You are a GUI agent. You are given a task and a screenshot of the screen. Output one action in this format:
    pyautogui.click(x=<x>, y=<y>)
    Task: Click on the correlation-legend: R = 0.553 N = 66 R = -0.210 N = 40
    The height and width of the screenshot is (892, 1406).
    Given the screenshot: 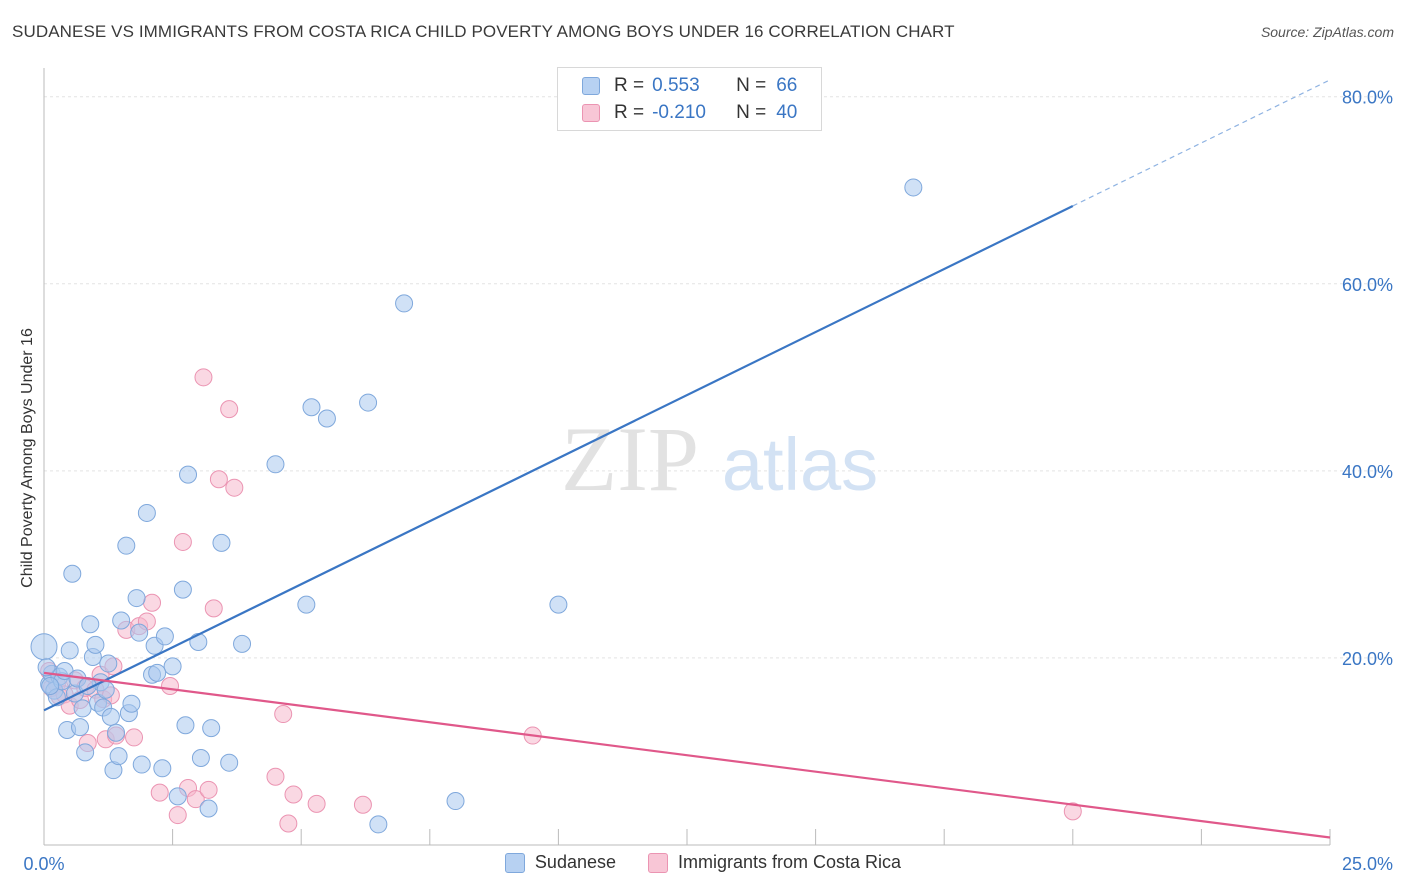 What is the action you would take?
    pyautogui.click(x=689, y=99)
    